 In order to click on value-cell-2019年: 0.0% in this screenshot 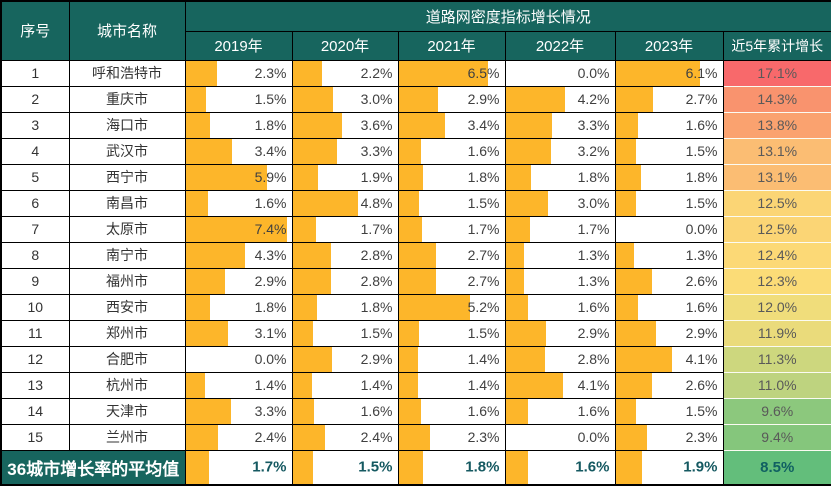, I will do `click(238, 359)`.